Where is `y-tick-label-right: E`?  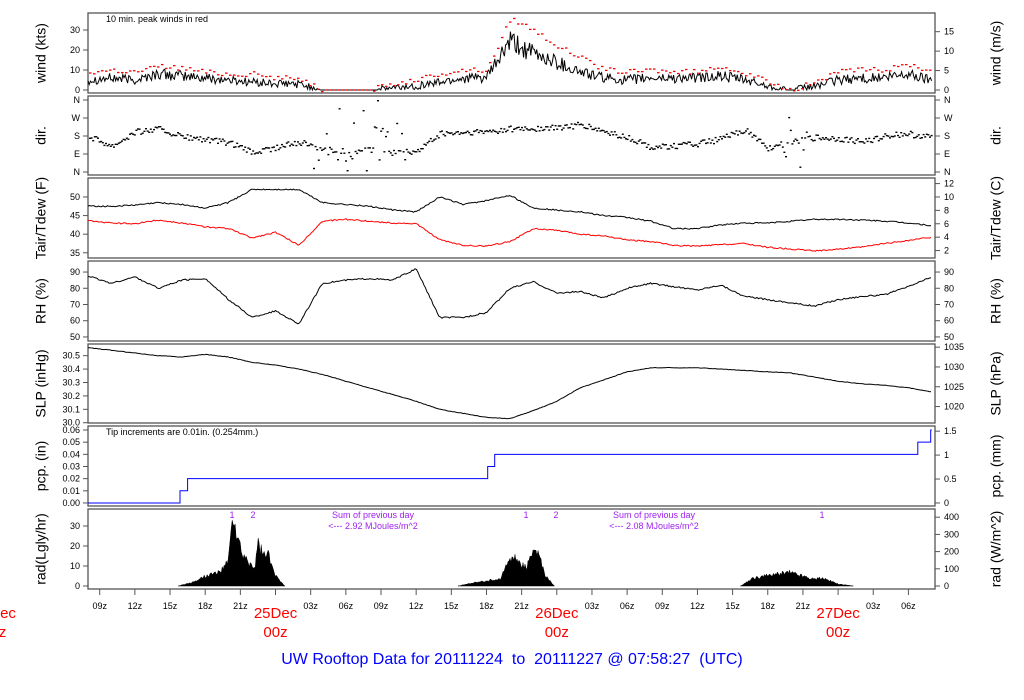 y-tick-label-right: E is located at coordinates (947, 154).